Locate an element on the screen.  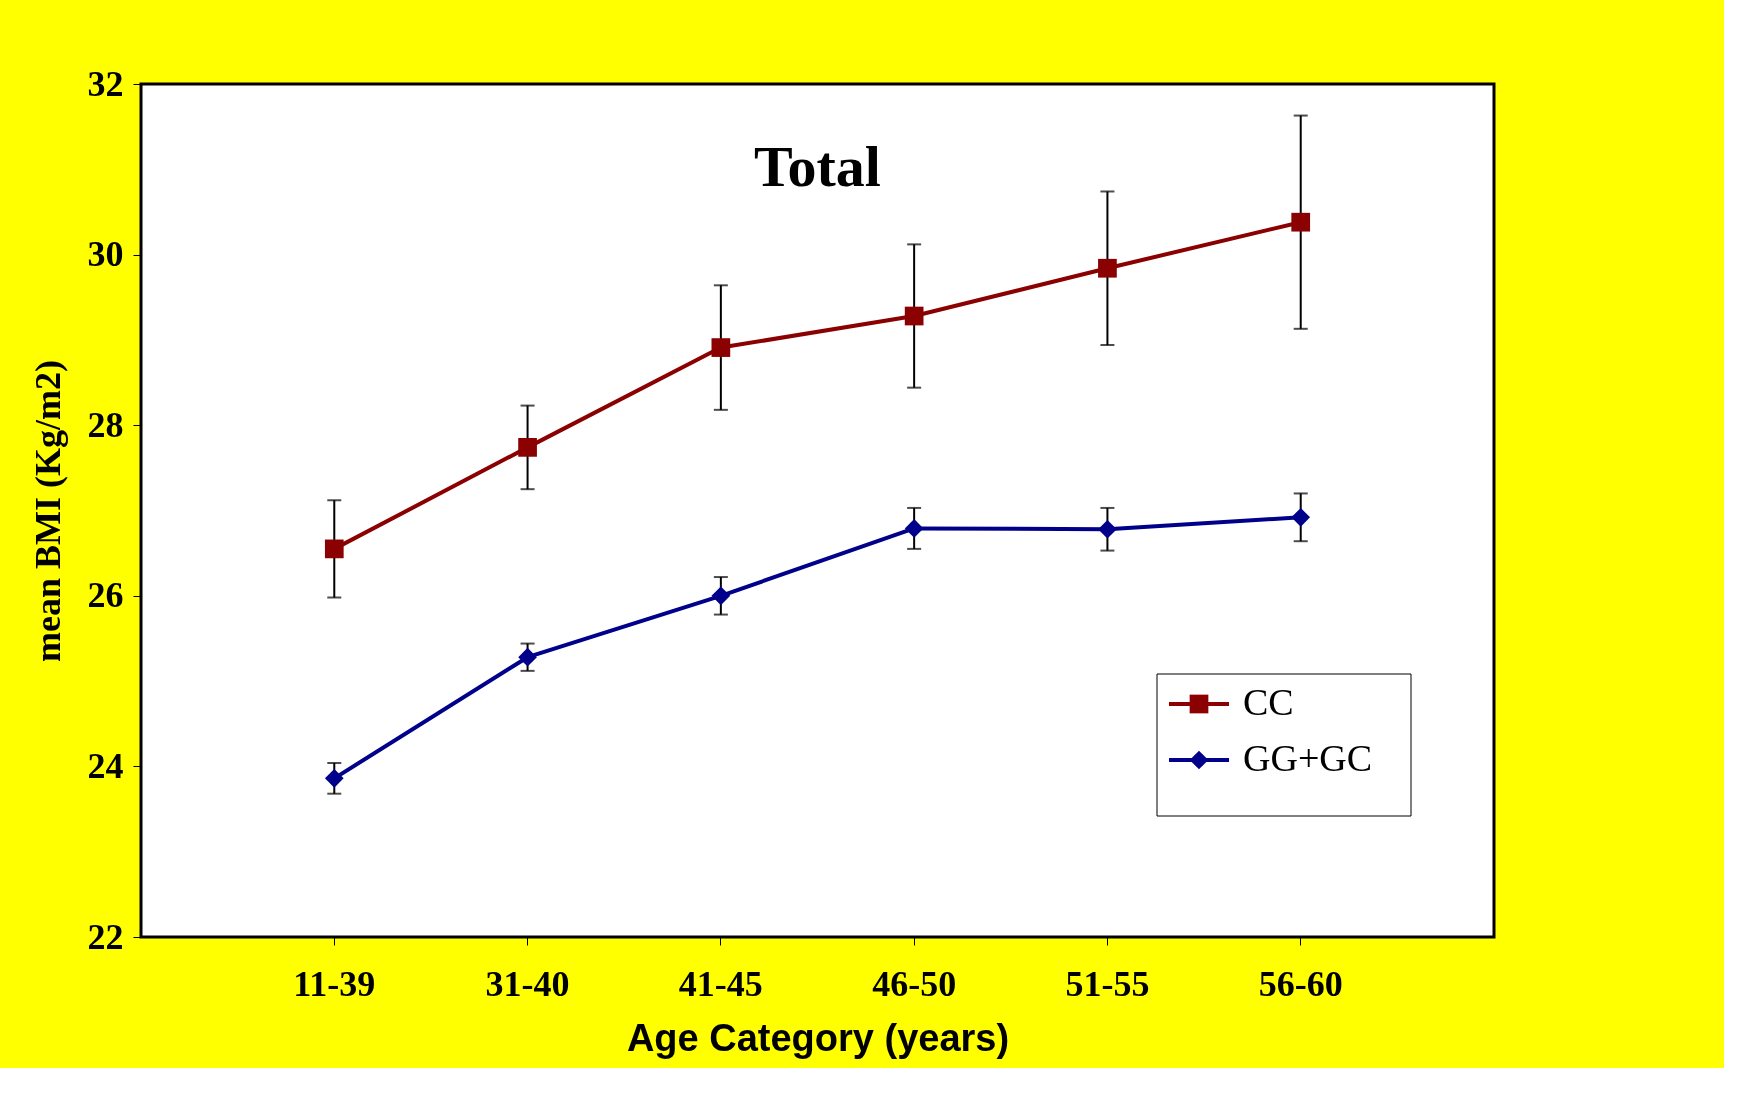
y-tick-label: 22 is located at coordinates (105, 936).